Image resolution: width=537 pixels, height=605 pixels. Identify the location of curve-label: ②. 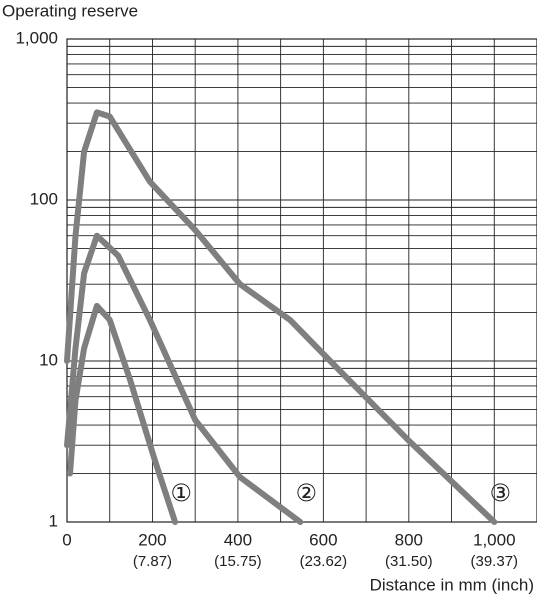
(307, 493).